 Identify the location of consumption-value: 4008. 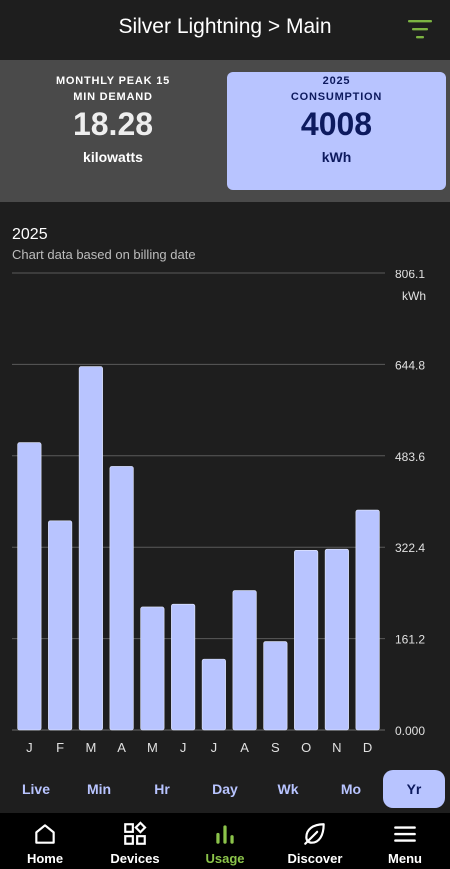
(336, 124).